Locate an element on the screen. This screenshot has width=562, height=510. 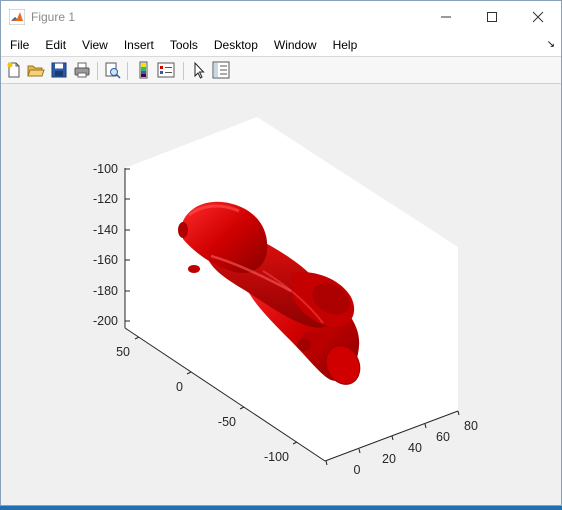
print-icon is located at coordinates (82, 70).